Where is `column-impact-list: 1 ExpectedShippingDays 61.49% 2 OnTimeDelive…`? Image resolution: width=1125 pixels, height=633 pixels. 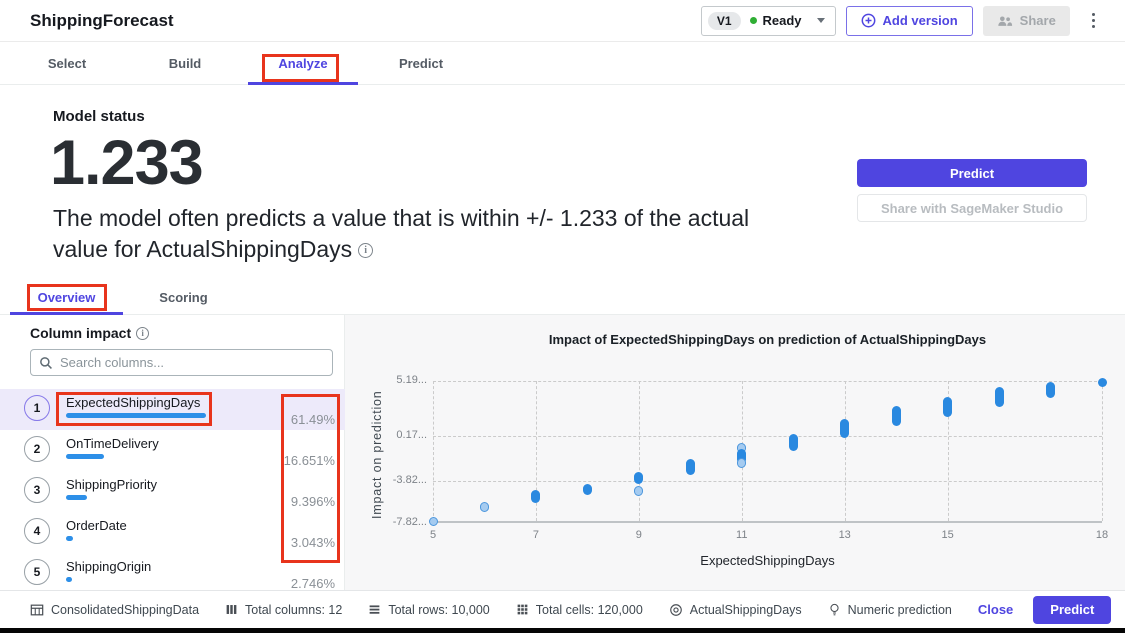 column-impact-list: 1 ExpectedShippingDays 61.49% 2 OnTimeDelive… is located at coordinates (172, 489).